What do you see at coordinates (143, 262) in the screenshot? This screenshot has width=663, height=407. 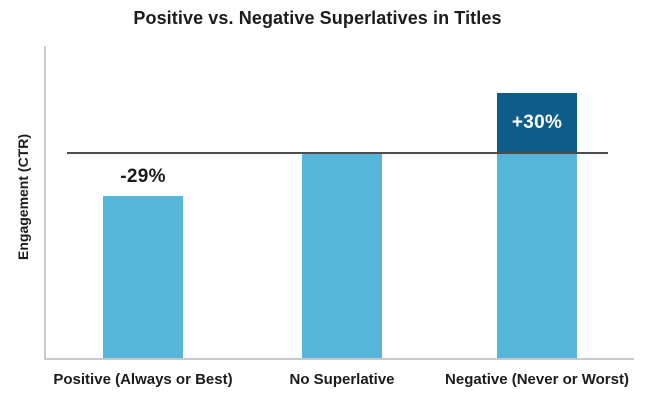 I see `bar-1: -29%` at bounding box center [143, 262].